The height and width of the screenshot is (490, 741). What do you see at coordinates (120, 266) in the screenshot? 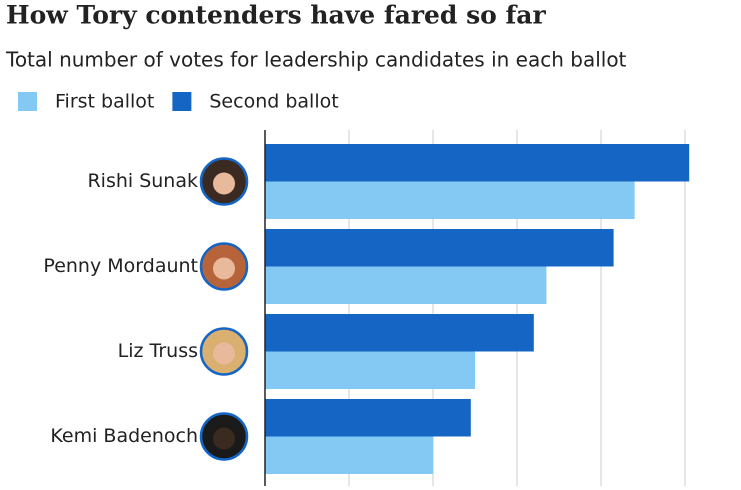
I see `category-label: Penny Mordaunt` at bounding box center [120, 266].